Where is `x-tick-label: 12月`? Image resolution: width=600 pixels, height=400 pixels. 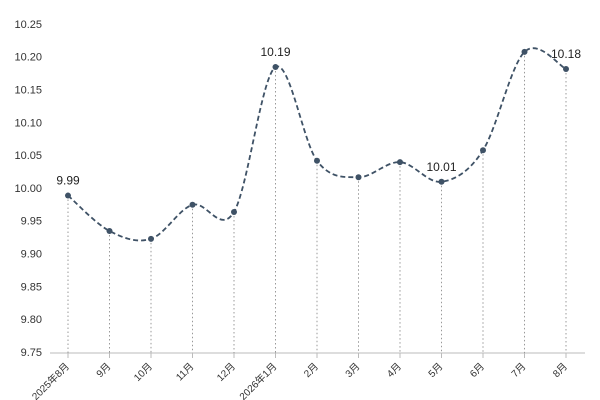
x-tick-label: 12月 is located at coordinates (226, 372).